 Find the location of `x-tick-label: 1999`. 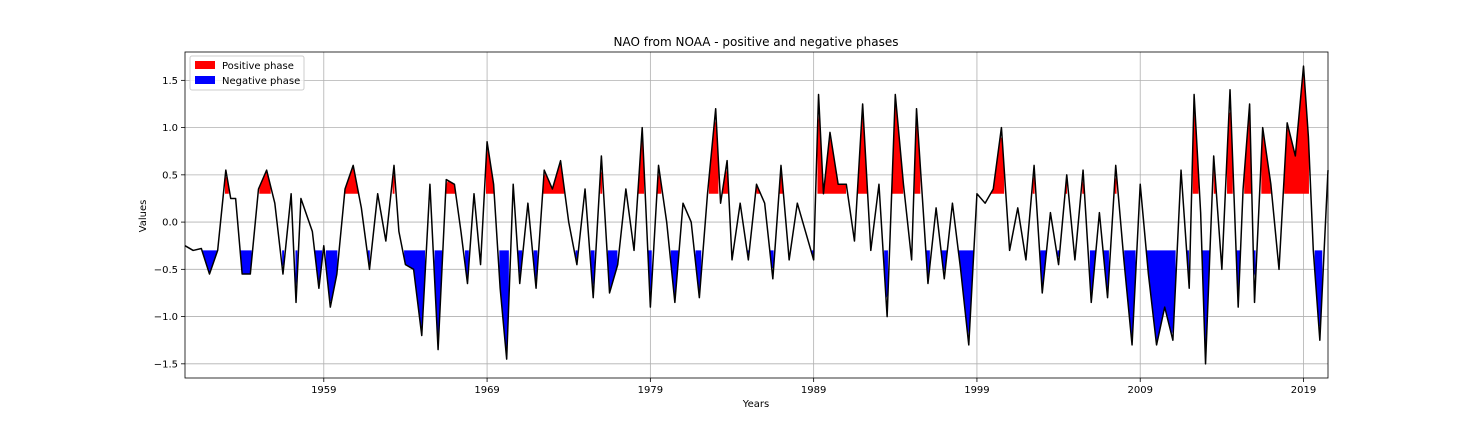

x-tick-label: 1999 is located at coordinates (976, 390).